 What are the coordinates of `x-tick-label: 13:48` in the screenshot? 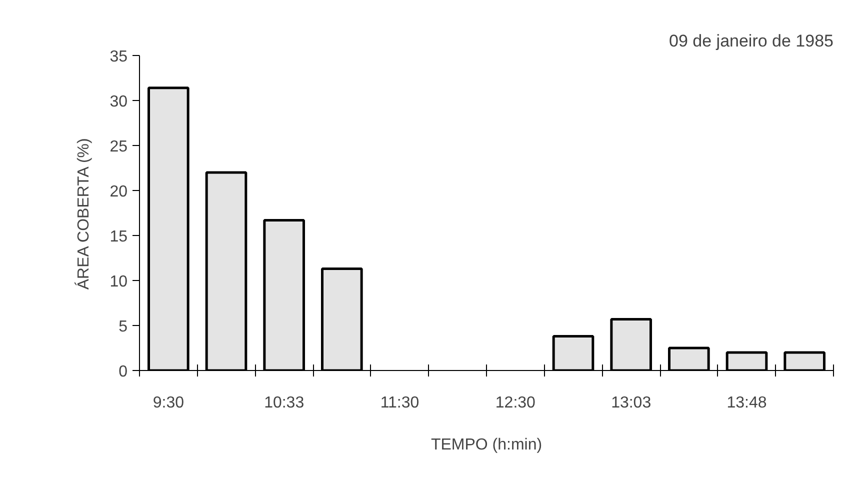 It's located at (746, 403).